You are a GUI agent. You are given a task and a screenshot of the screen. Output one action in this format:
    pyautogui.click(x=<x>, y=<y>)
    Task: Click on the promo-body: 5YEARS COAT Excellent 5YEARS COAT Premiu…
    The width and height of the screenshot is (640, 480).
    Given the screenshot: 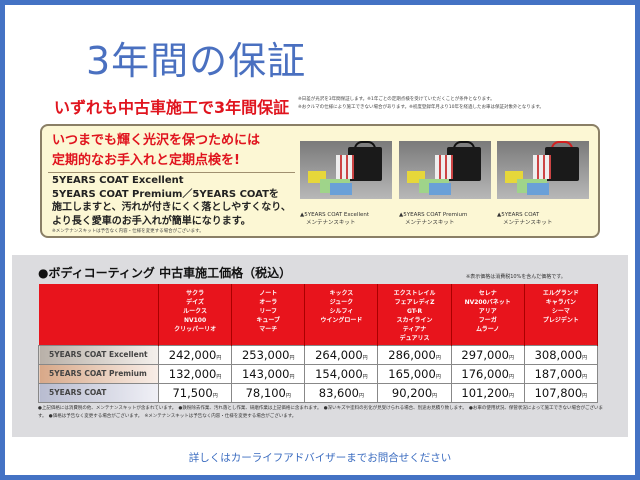 What is the action you would take?
    pyautogui.click(x=171, y=201)
    